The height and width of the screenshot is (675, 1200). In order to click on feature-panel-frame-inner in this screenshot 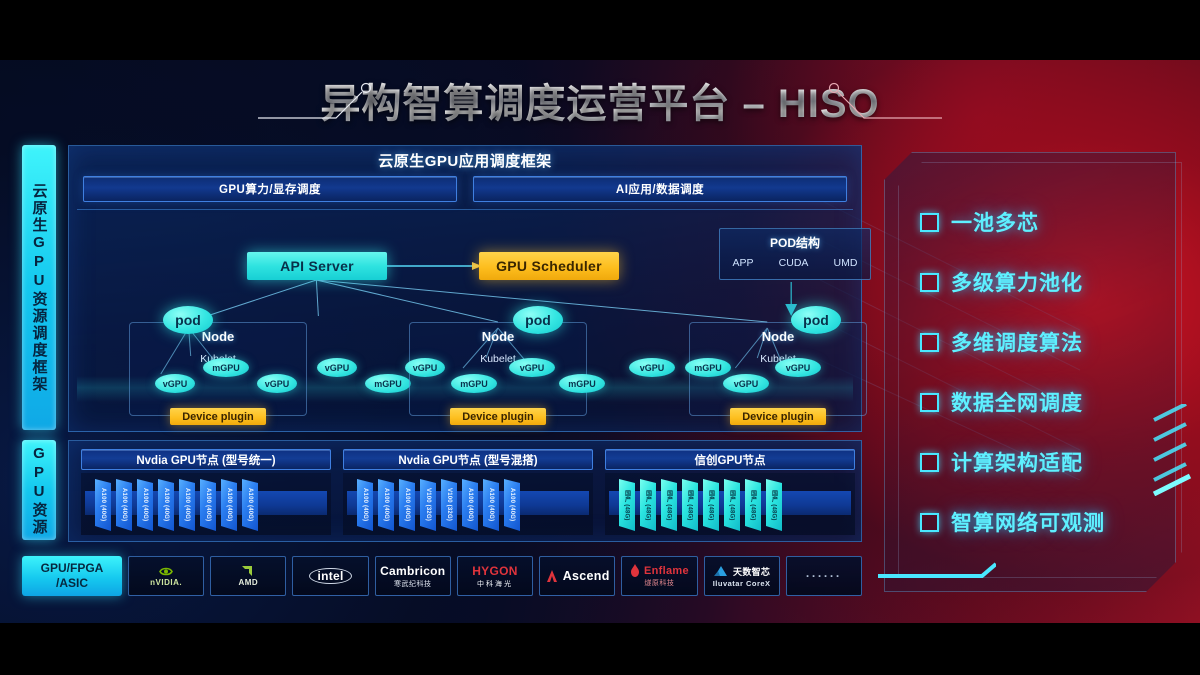, I will do `click(1040, 370)`.